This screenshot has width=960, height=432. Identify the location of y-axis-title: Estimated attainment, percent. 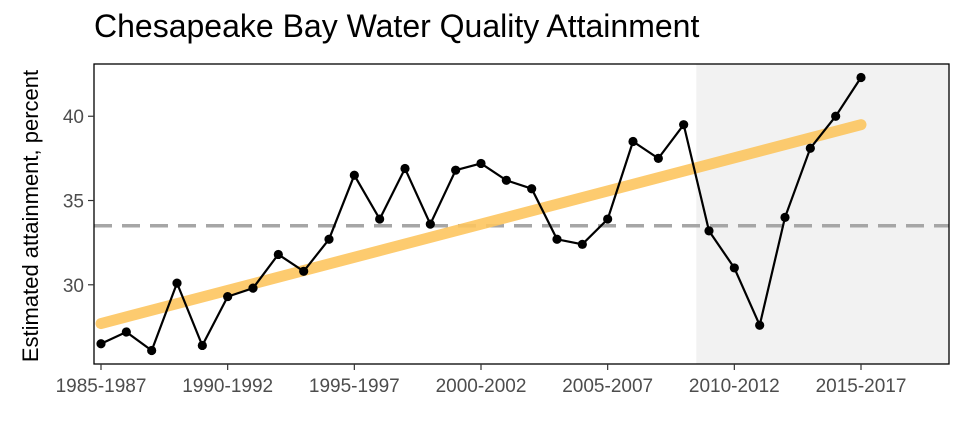
(30, 216).